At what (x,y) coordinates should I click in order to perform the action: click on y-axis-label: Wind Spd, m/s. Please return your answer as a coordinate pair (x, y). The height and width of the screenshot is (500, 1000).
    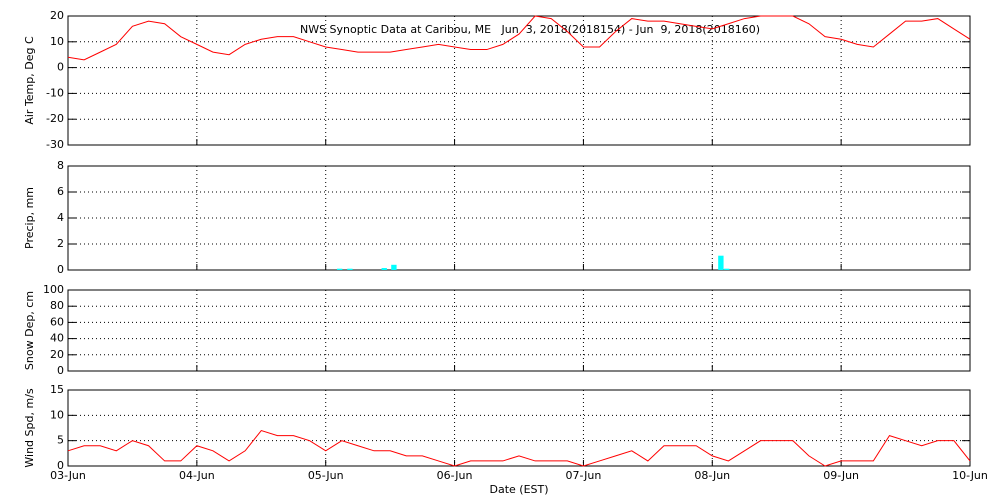
    Looking at the image, I should click on (29, 428).